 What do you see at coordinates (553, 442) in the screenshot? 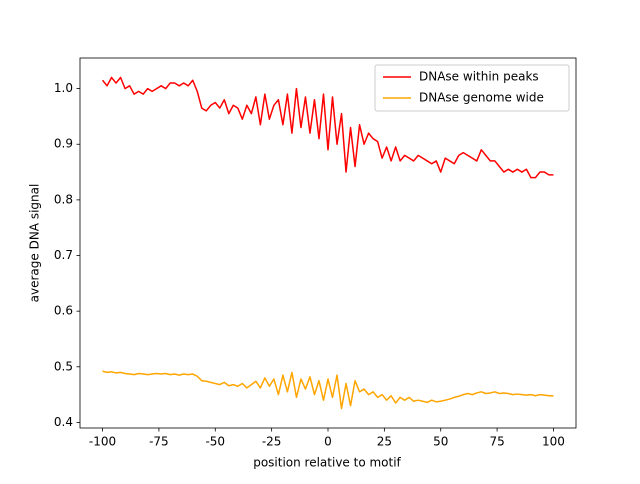
I see `x-tick-label: 100` at bounding box center [553, 442].